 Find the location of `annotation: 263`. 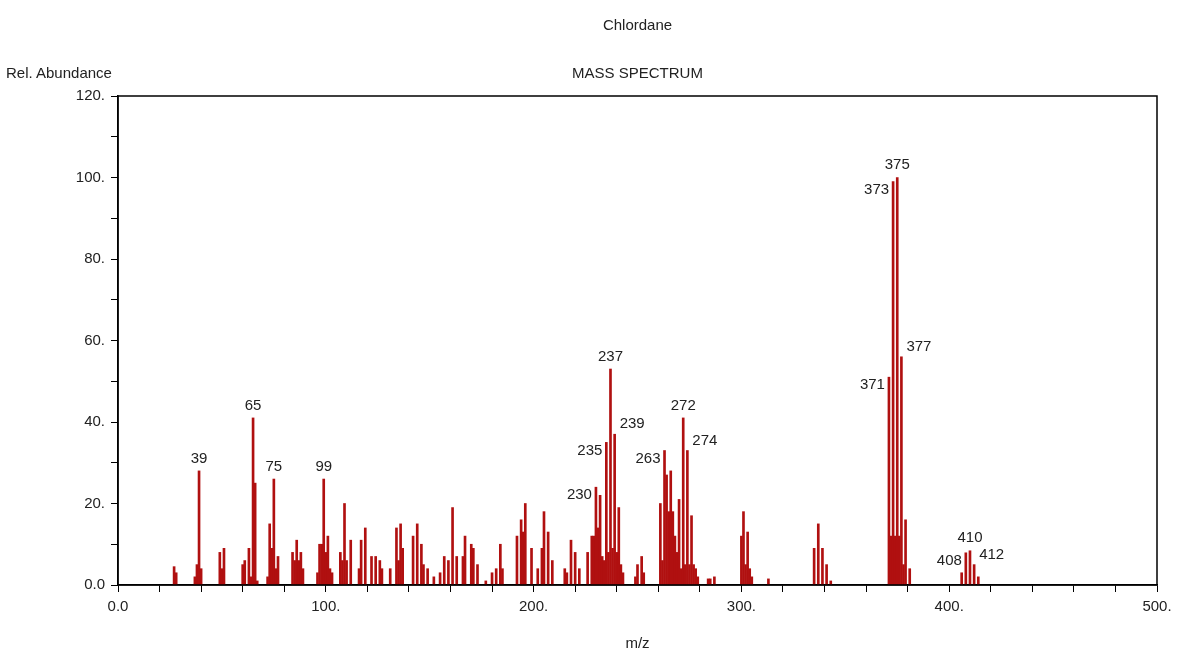

annotation: 263 is located at coordinates (648, 457).